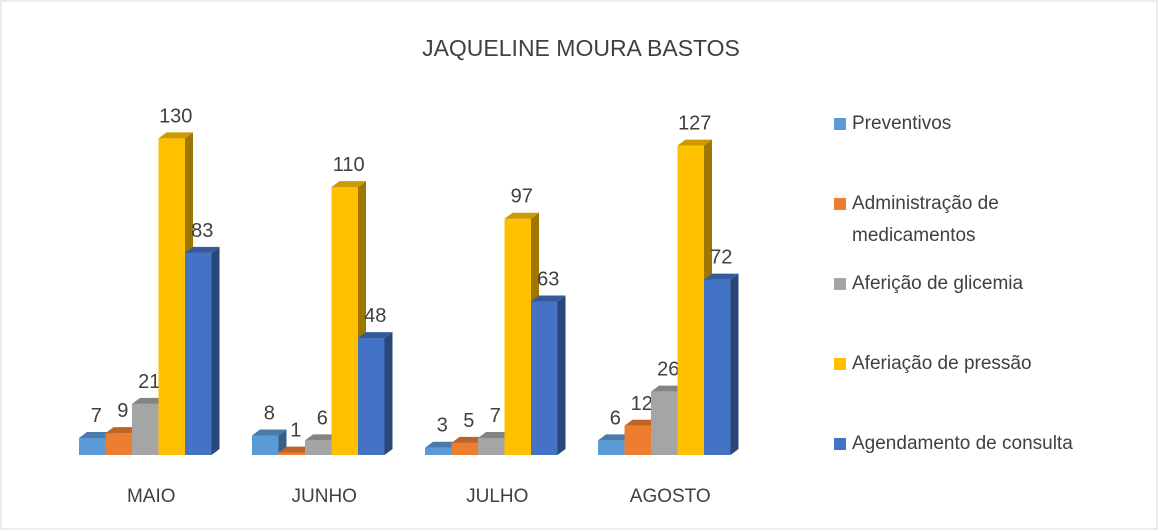 This screenshot has height=531, width=1159. What do you see at coordinates (149, 382) in the screenshot?
I see `data-label: 21` at bounding box center [149, 382].